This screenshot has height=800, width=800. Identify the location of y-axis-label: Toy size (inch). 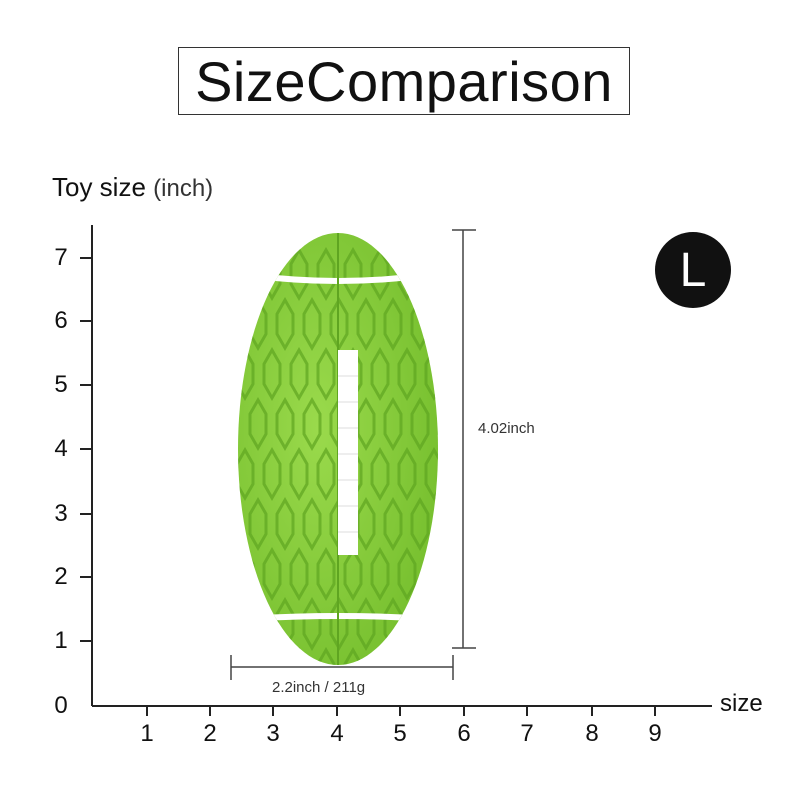
(132, 187).